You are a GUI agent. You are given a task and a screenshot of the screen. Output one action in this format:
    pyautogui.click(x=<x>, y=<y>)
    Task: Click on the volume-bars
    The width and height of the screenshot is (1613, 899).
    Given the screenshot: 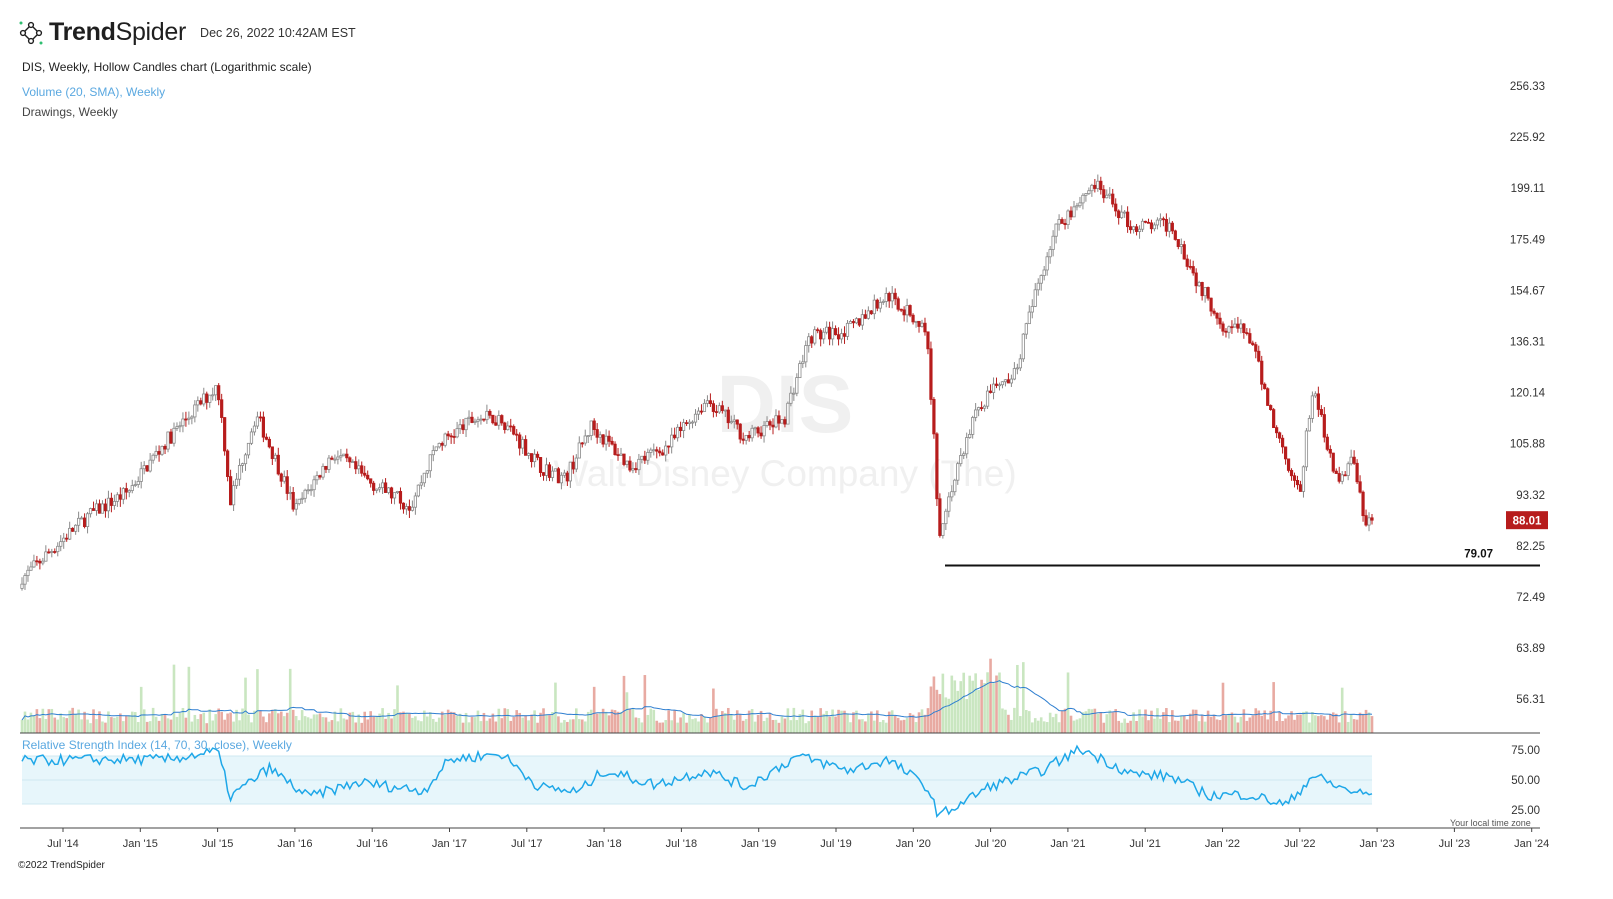 What is the action you would take?
    pyautogui.click(x=697, y=695)
    